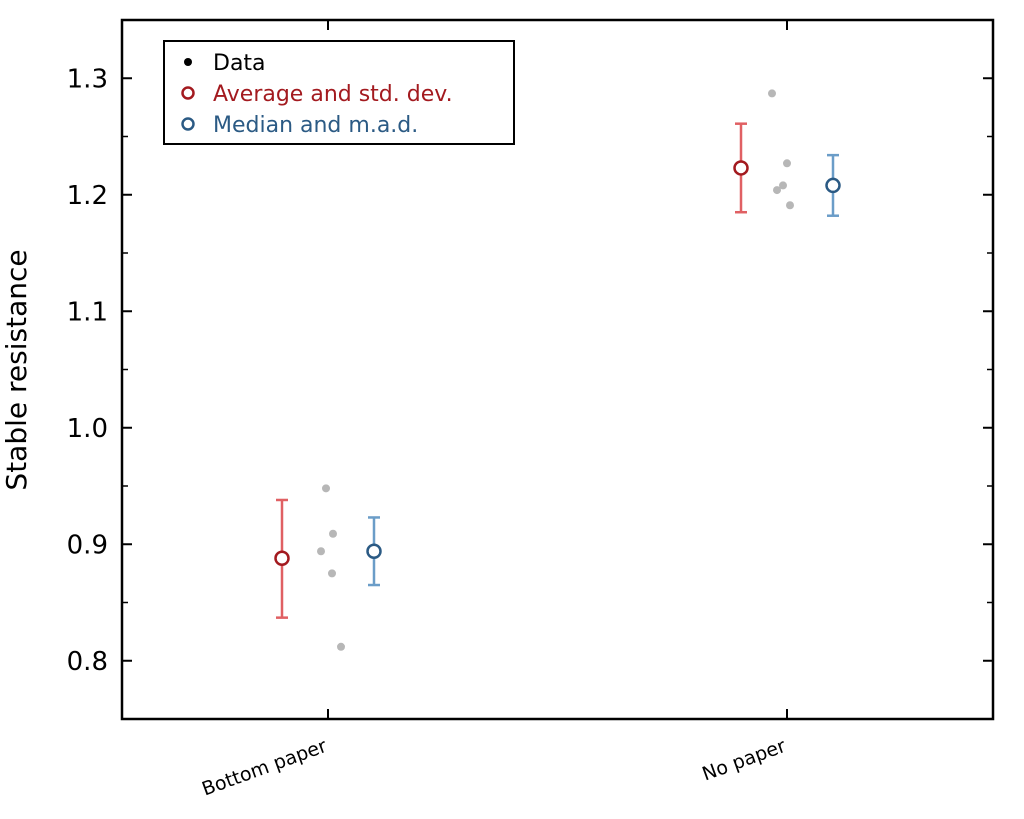 This screenshot has width=1024, height=819. Describe the element at coordinates (315, 125) in the screenshot. I see `legend-label: Median and m.a.d.` at that location.